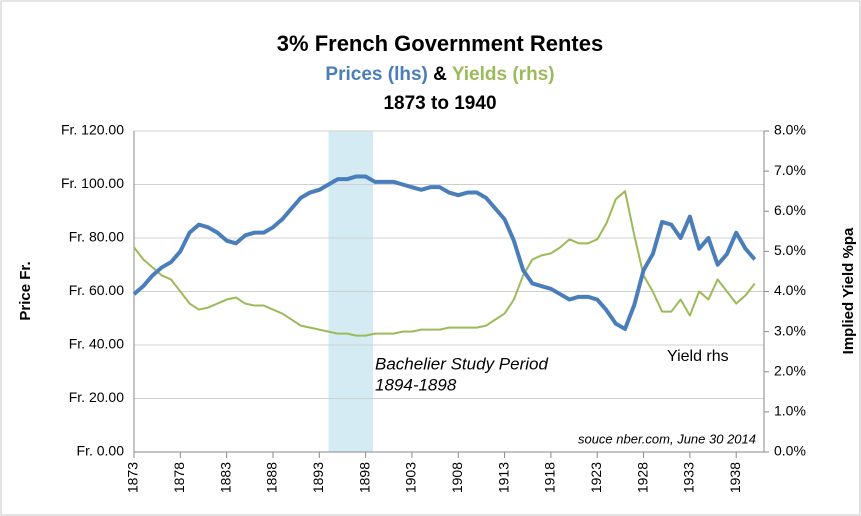 The image size is (861, 516). What do you see at coordinates (318, 477) in the screenshot?
I see `x-tick-label: 1893` at bounding box center [318, 477].